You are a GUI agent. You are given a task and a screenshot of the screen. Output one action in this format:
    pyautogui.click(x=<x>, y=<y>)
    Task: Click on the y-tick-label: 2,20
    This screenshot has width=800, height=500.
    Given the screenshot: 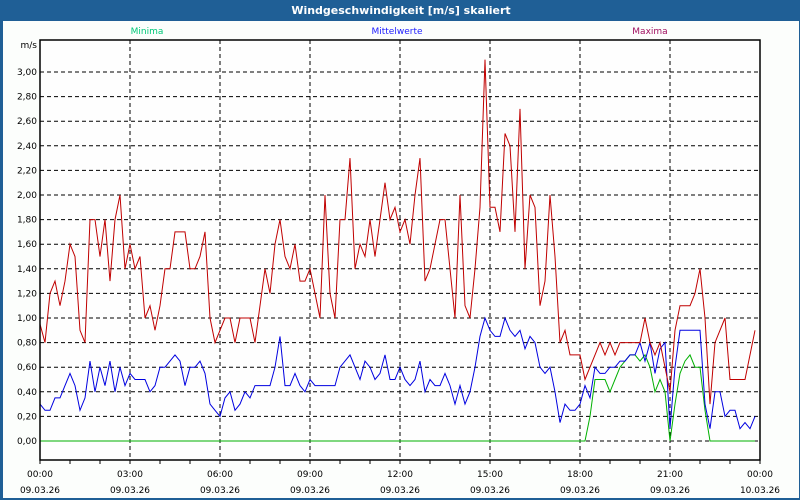 What is the action you would take?
    pyautogui.click(x=27, y=171)
    